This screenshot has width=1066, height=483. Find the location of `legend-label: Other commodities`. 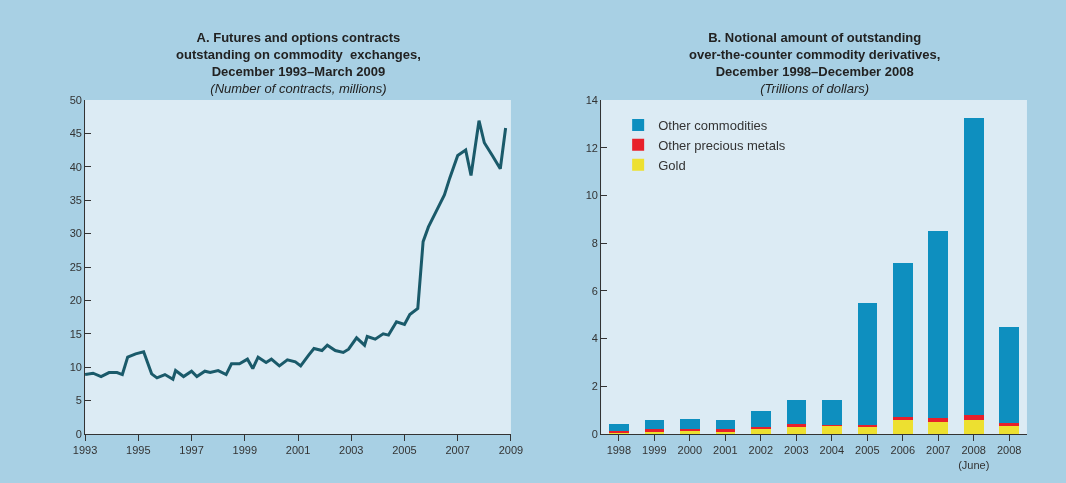

legend-label: Other commodities is located at coordinates (713, 126).